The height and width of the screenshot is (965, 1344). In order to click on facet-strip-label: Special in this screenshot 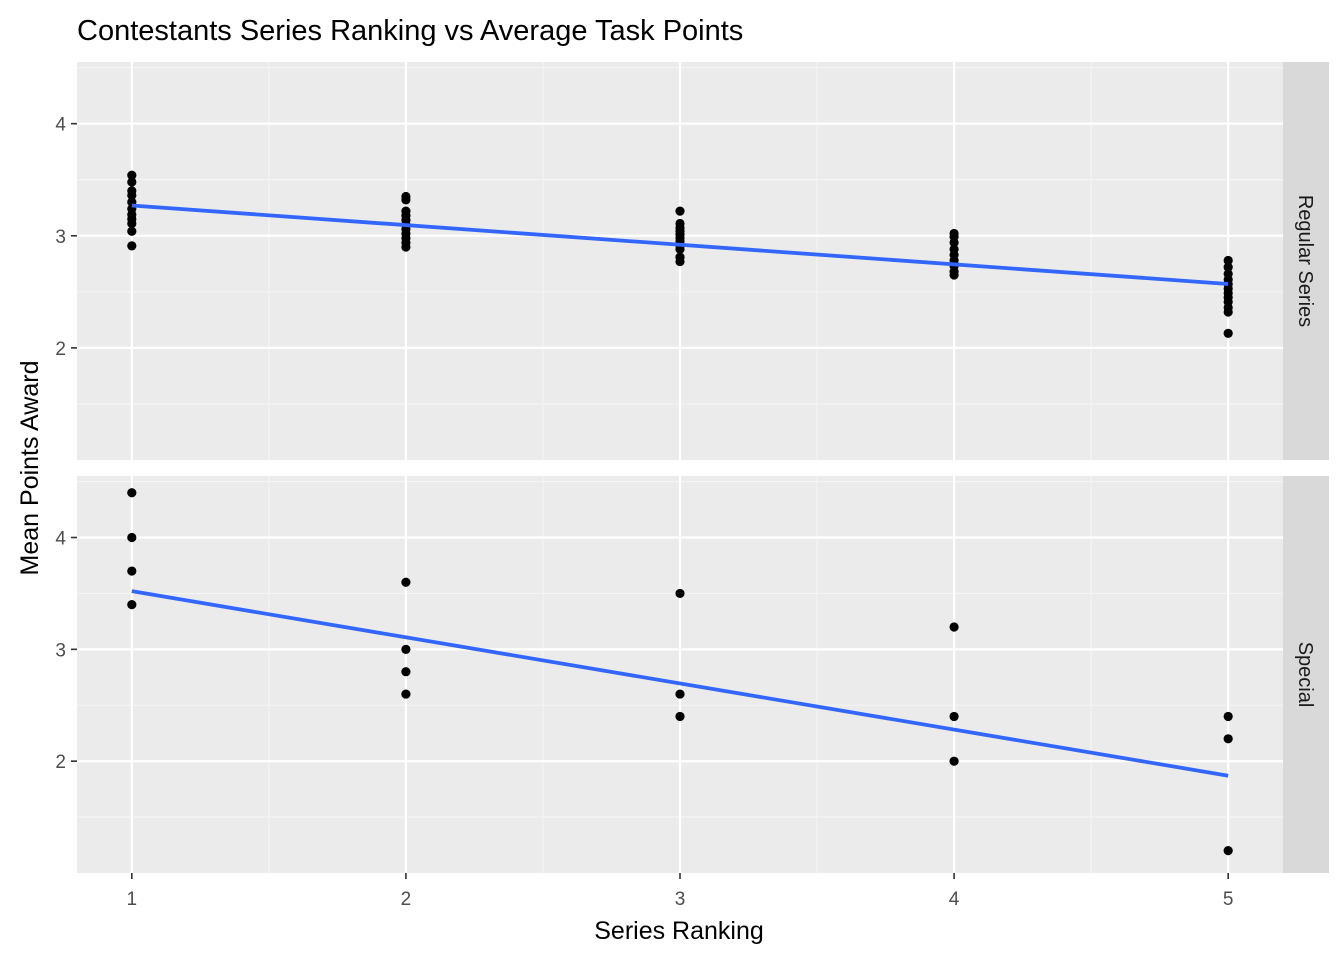, I will do `click(1305, 675)`.